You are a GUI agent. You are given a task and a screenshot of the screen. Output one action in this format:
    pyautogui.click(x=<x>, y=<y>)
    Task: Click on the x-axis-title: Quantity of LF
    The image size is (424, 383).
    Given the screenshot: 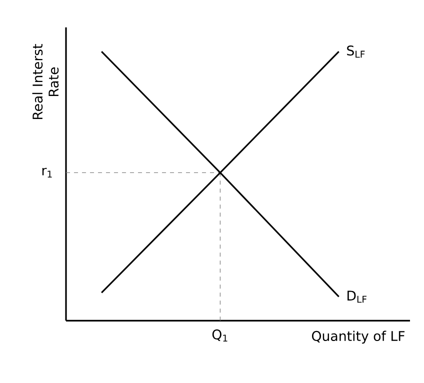 What is the action you would take?
    pyautogui.click(x=358, y=337)
    